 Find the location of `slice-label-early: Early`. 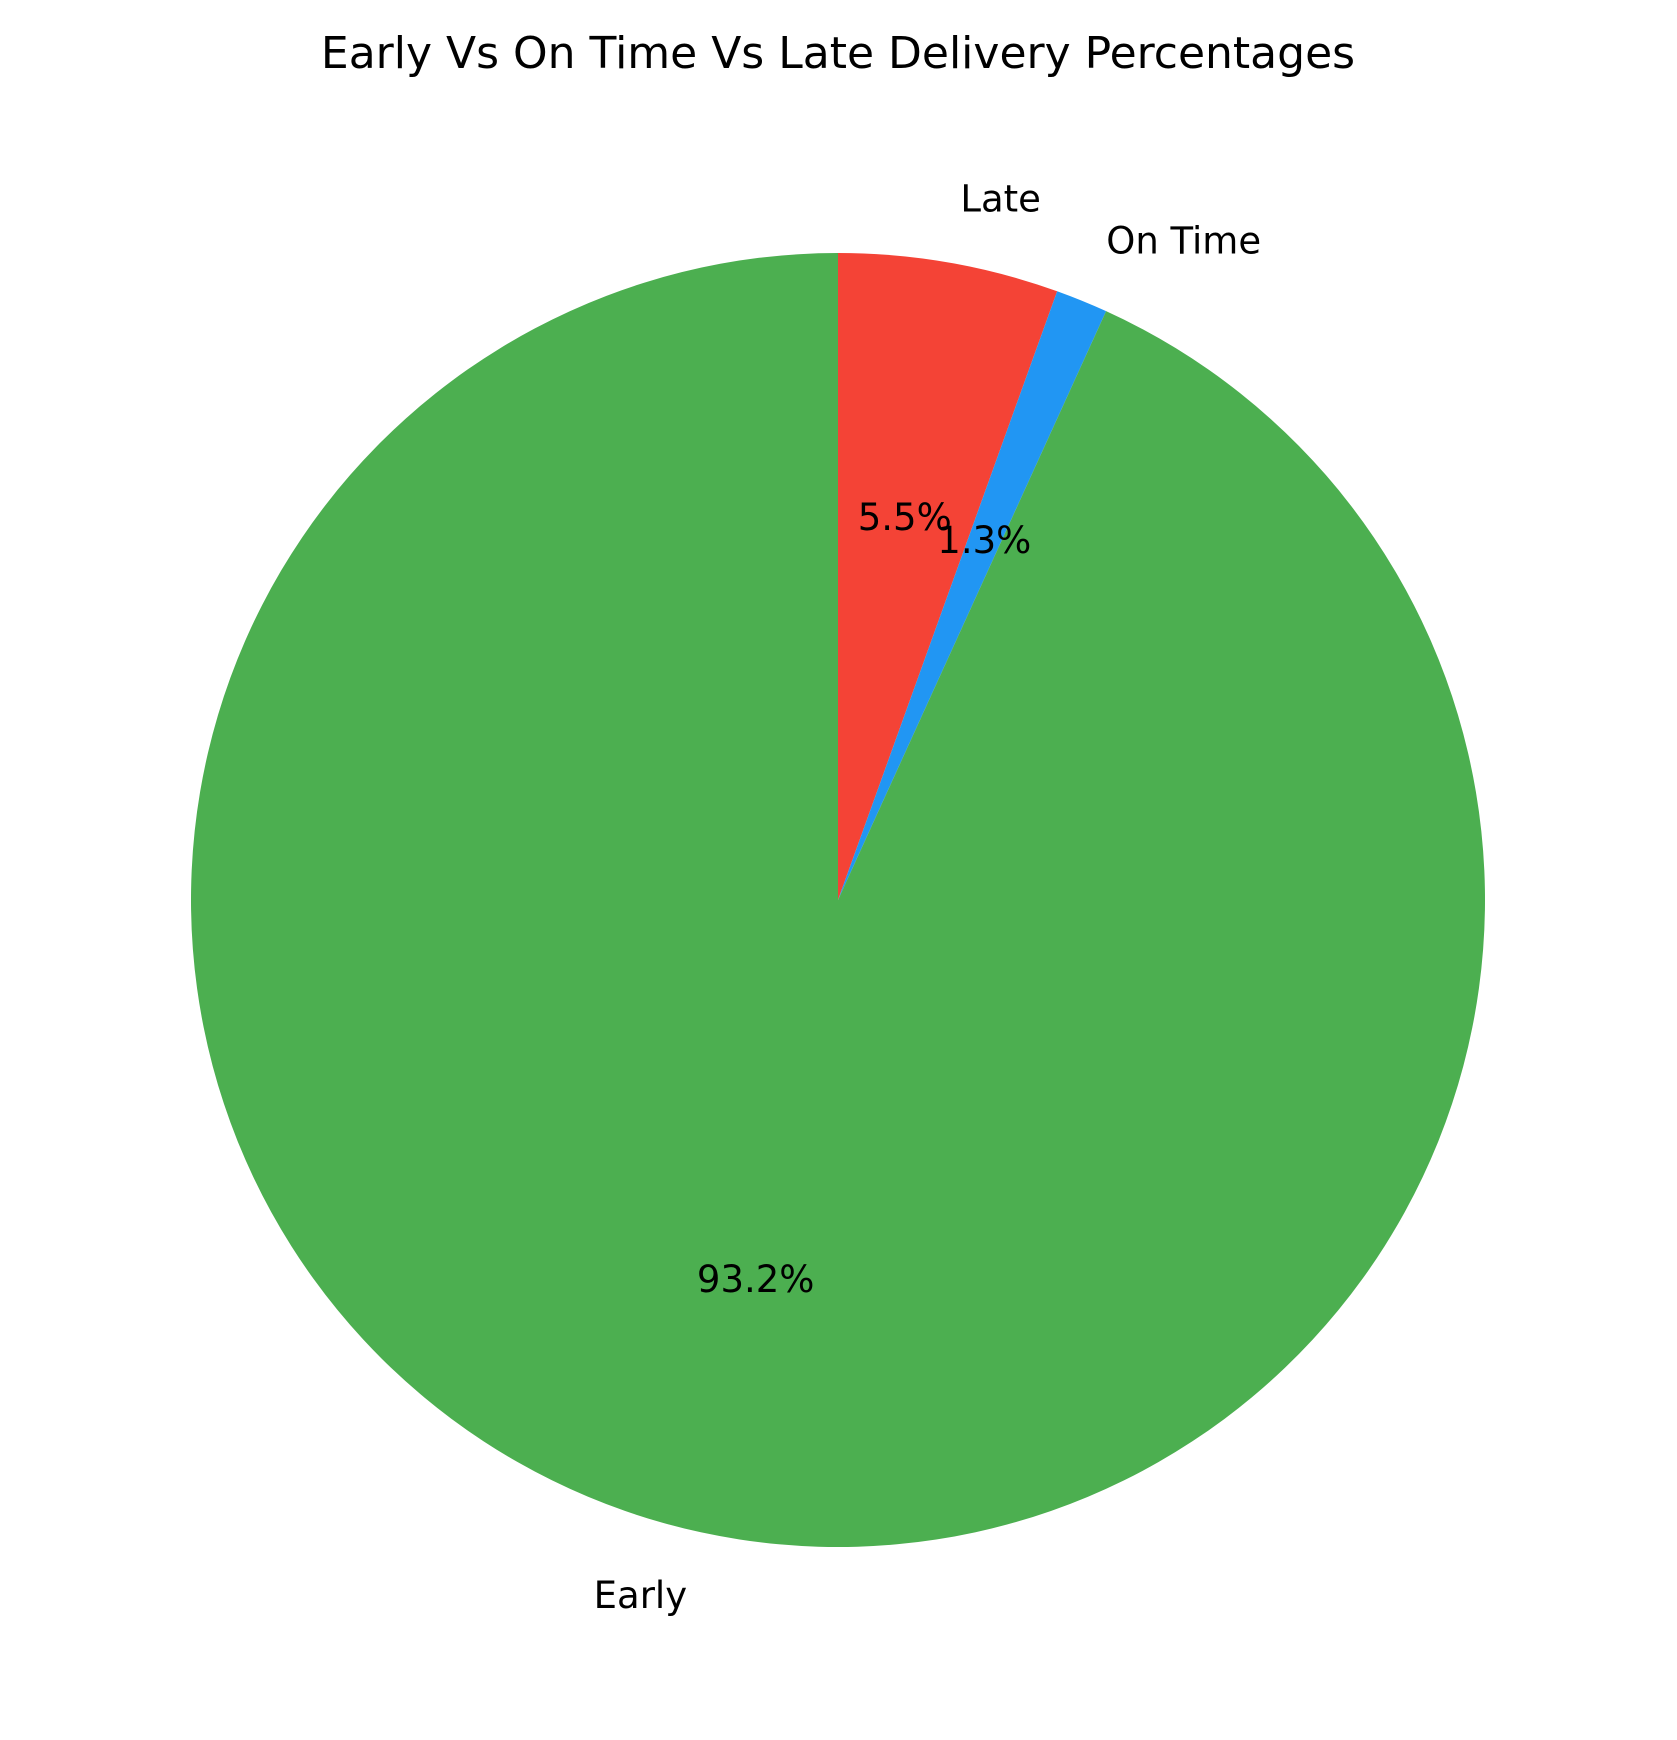

slice-label-early: Early is located at coordinates (640, 1595).